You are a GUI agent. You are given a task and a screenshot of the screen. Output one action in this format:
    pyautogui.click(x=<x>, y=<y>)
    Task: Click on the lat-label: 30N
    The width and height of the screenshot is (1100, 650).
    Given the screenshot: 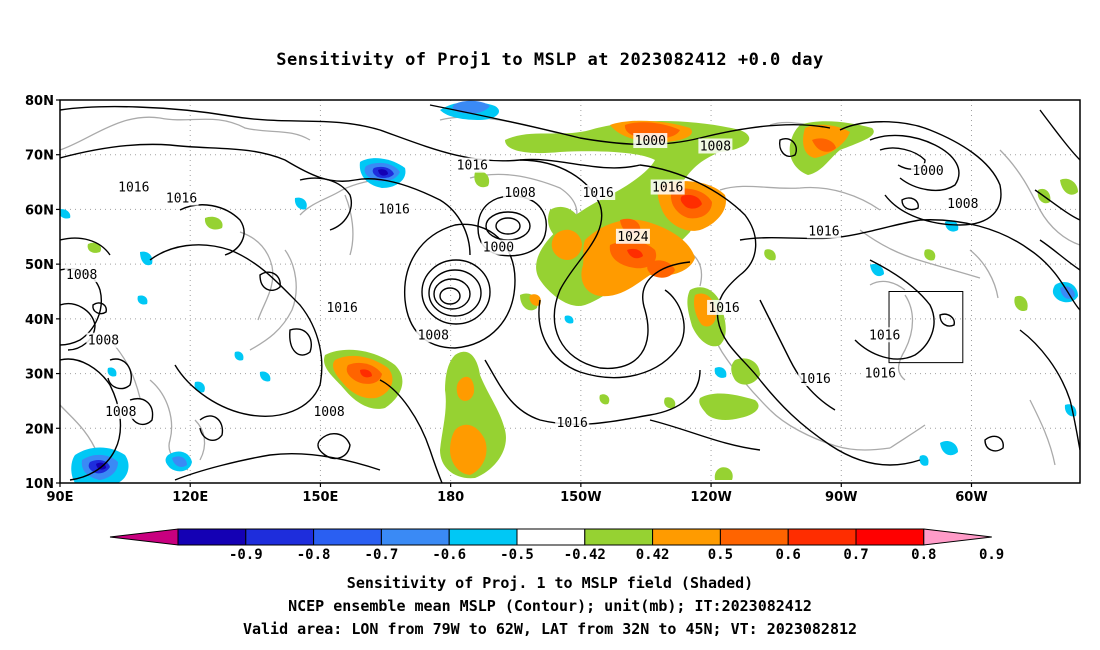 What is the action you would take?
    pyautogui.click(x=39, y=375)
    